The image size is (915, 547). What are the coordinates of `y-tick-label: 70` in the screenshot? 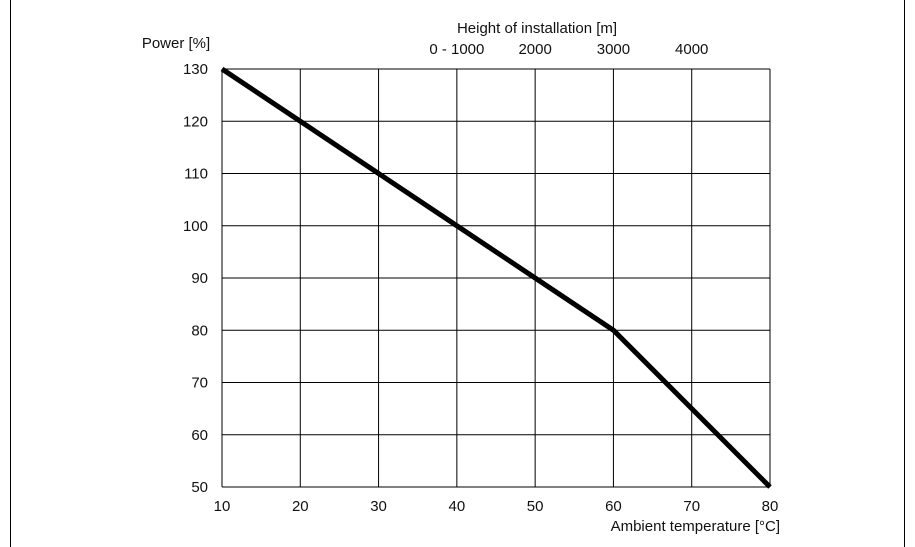 It's located at (199, 383).